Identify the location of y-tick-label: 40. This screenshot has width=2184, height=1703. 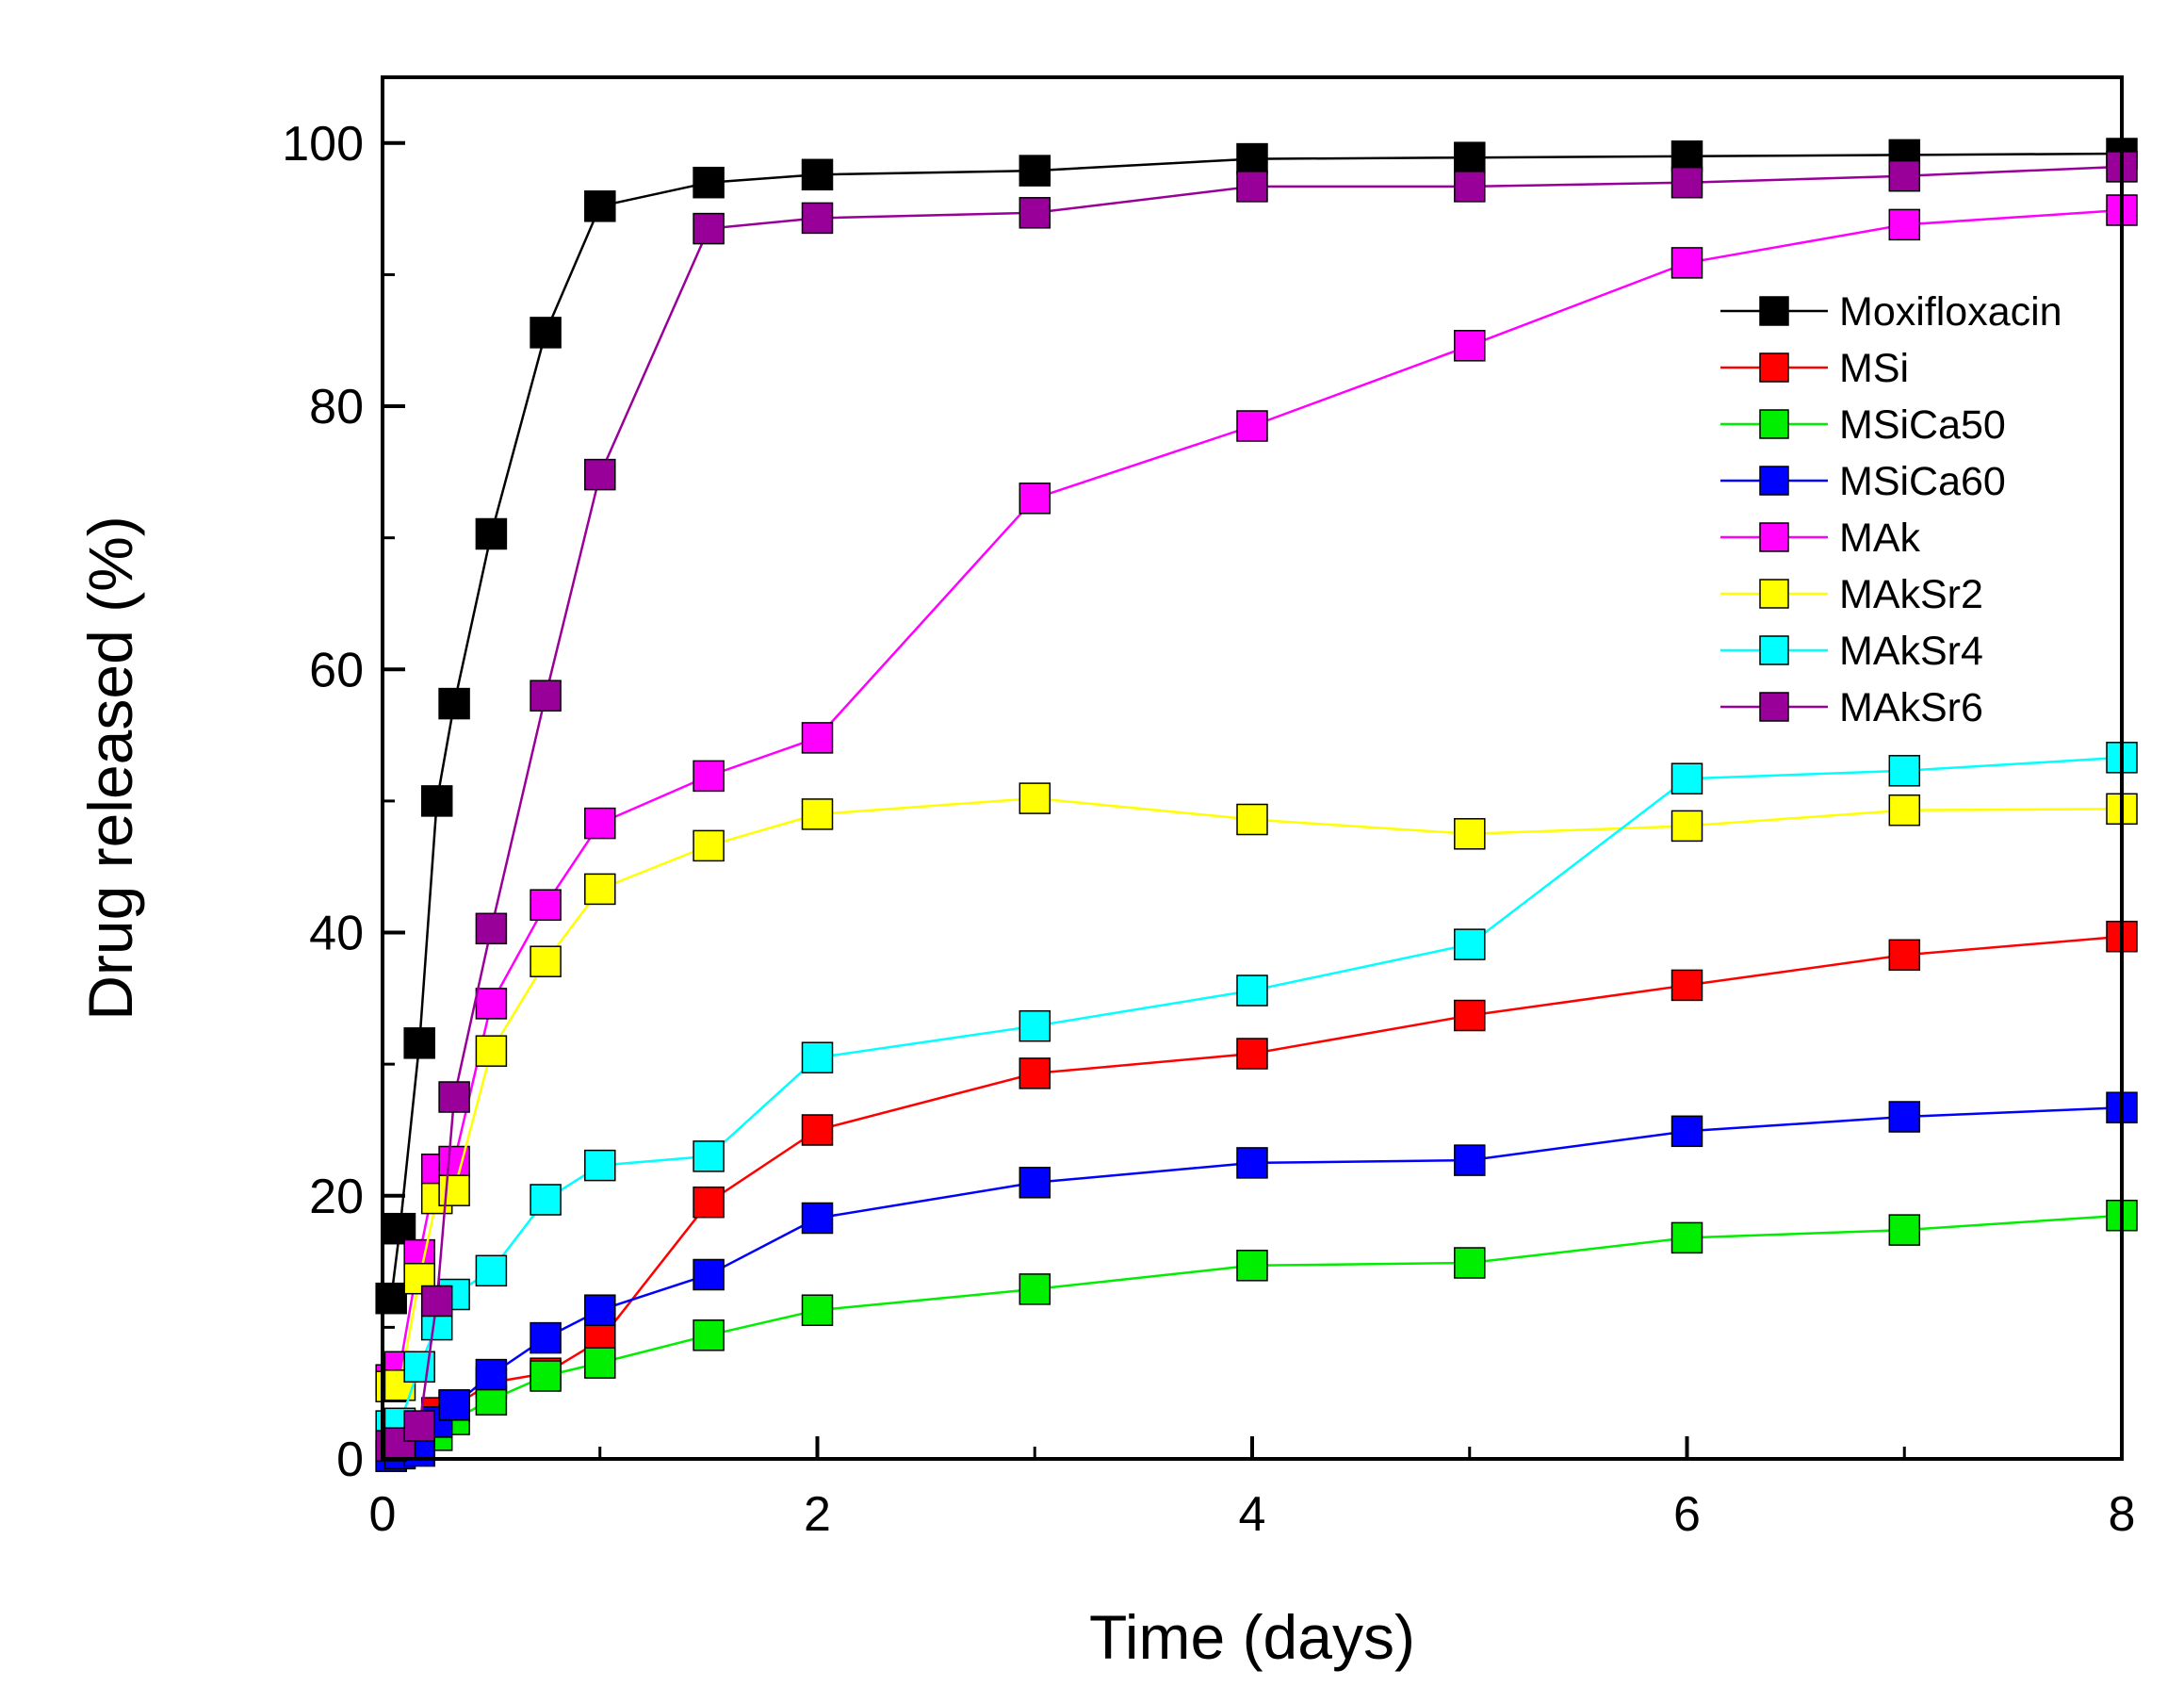
(336, 934).